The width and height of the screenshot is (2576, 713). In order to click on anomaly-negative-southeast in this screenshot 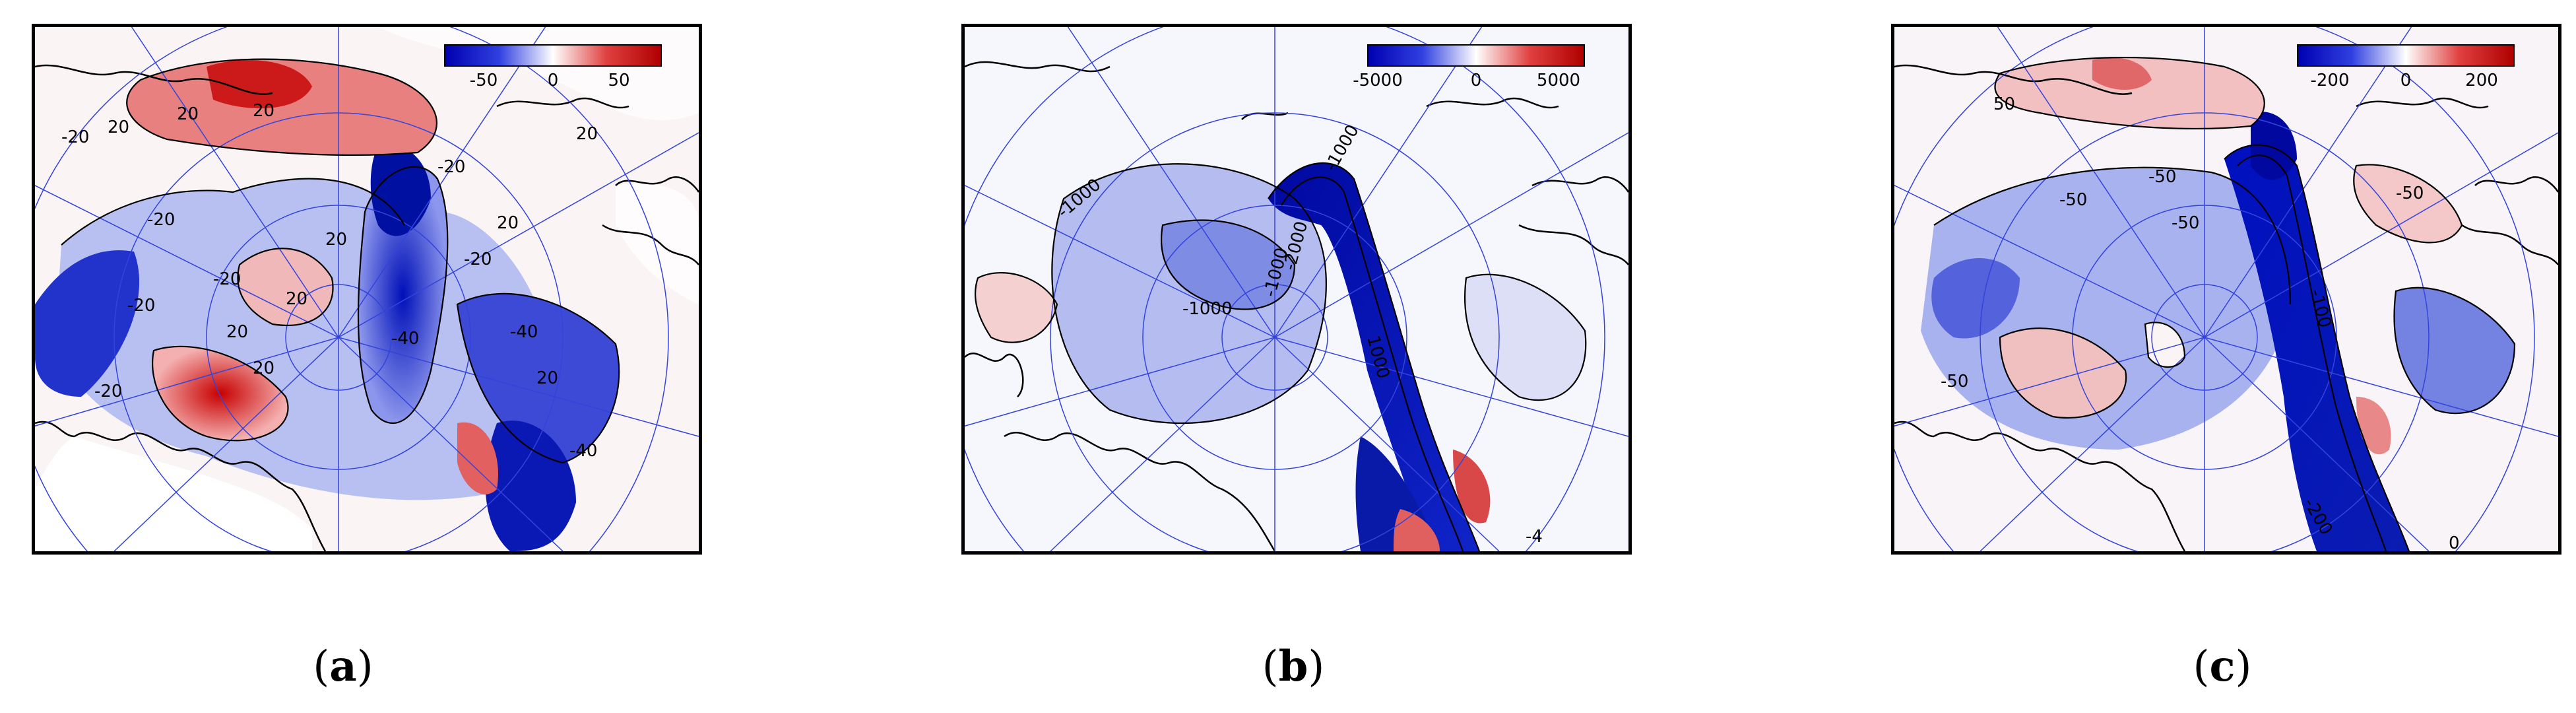, I will do `click(530, 486)`.